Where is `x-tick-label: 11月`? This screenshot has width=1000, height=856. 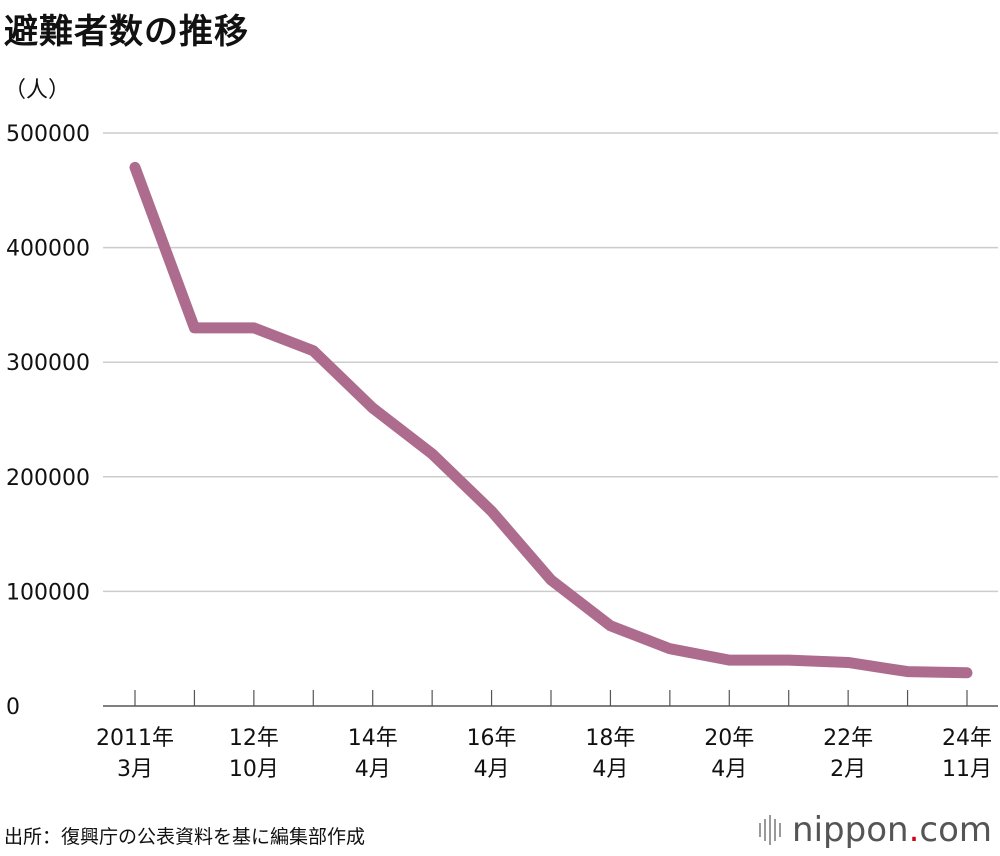
x-tick-label: 11月 is located at coordinates (967, 769).